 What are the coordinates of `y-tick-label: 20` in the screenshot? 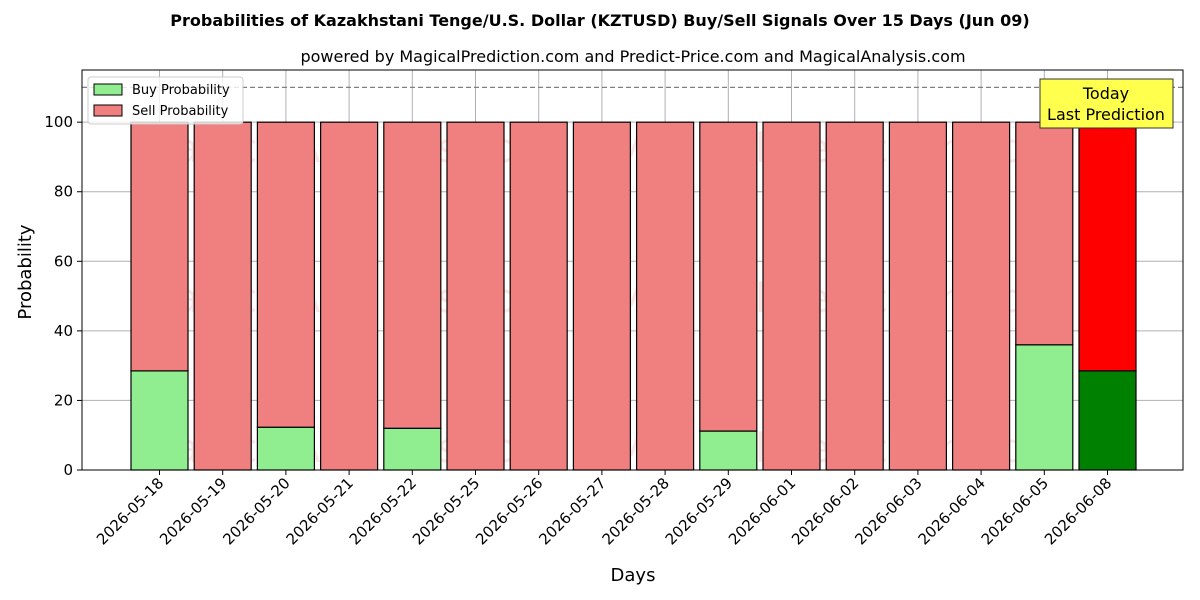 It's located at (63, 400).